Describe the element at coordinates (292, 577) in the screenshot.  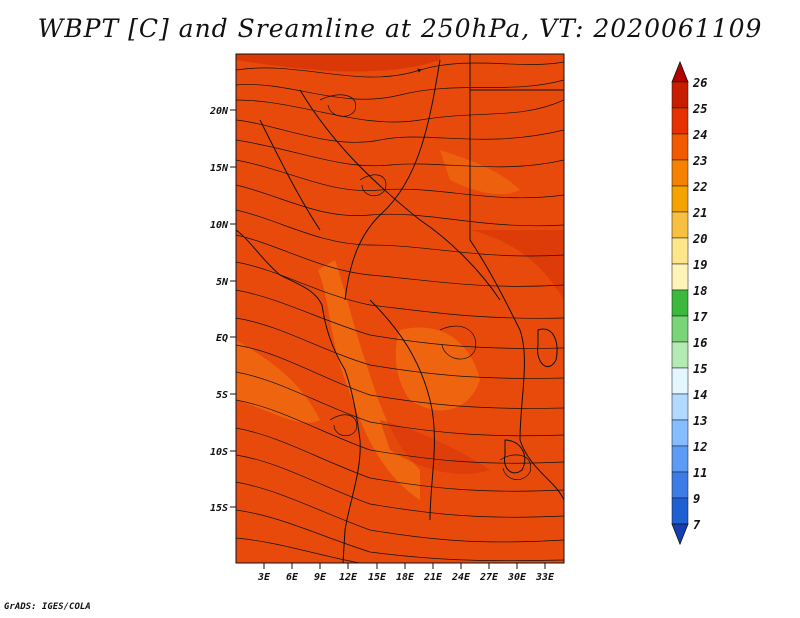
I see `lon-tick-label: 6E` at that location.